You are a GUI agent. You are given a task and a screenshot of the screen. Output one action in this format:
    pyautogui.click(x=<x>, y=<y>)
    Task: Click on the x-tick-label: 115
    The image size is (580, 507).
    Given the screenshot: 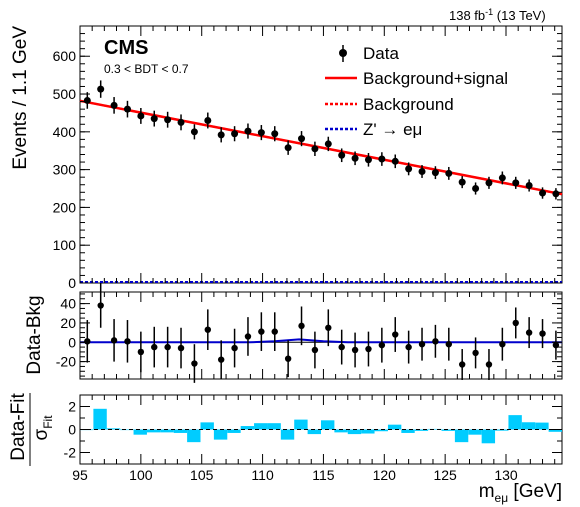 What is the action you would take?
    pyautogui.click(x=323, y=475)
    